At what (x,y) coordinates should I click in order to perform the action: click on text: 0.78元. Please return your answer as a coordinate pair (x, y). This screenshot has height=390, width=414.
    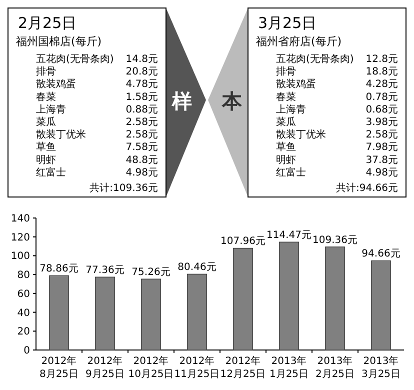
    Looking at the image, I should click on (382, 97).